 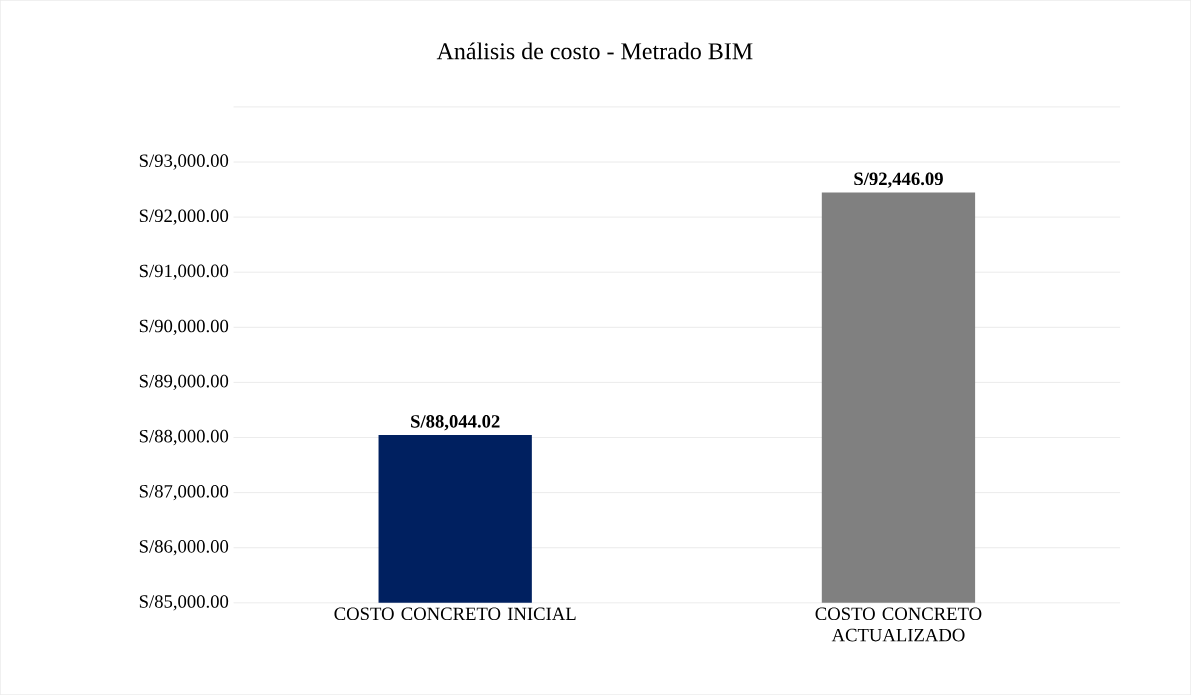 I want to click on x-tick-label: COSTO CONCRETO INICIAL, so click(x=455, y=614).